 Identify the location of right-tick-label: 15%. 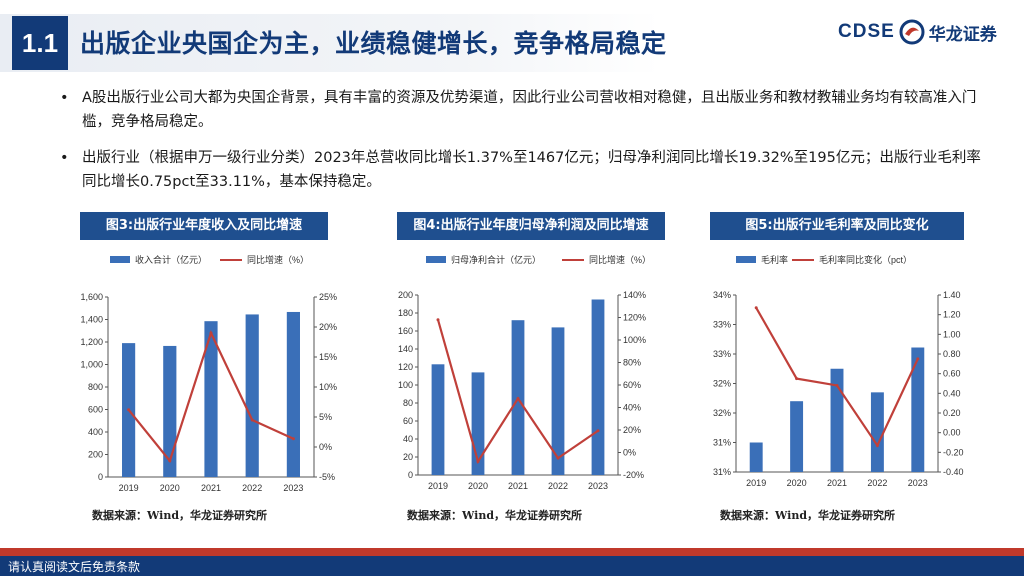
(328, 357).